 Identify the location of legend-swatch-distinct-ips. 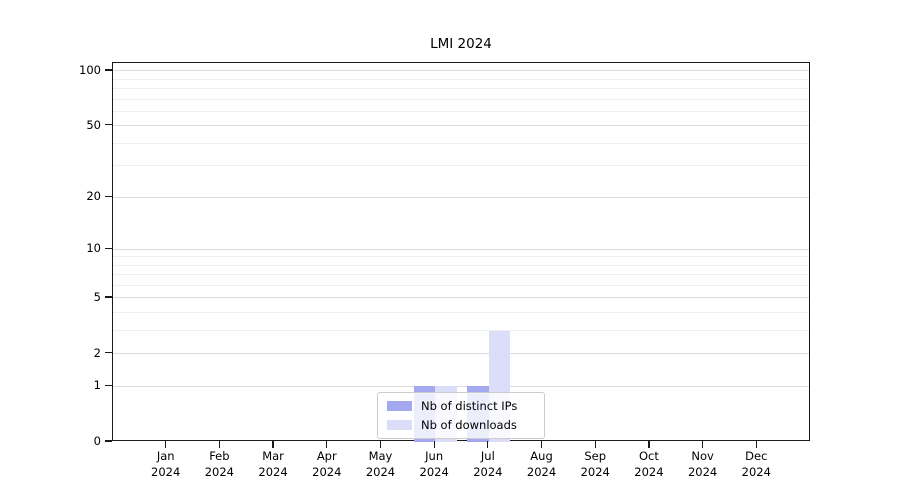
(399, 406).